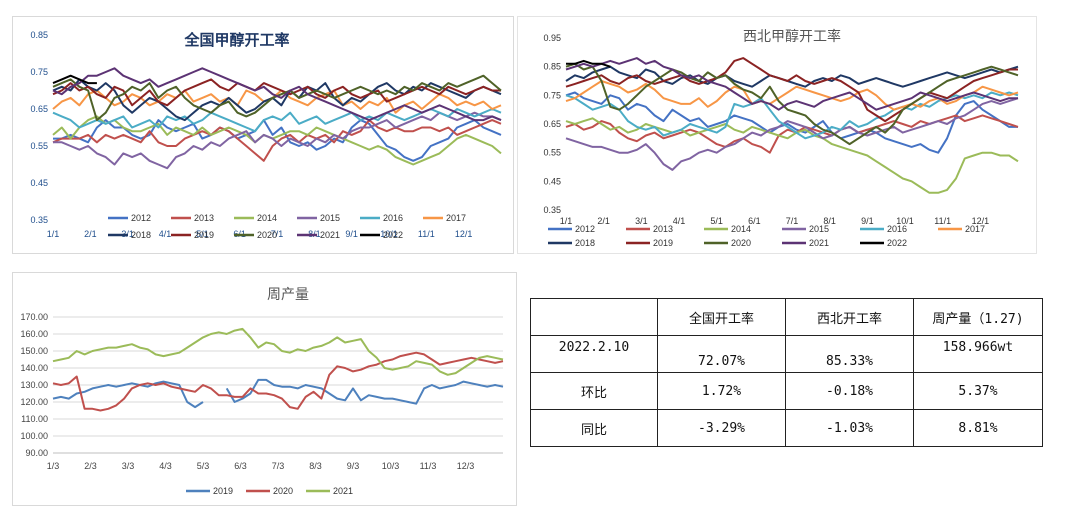  What do you see at coordinates (165, 466) in the screenshot?
I see `x-tick-label: 4/3` at bounding box center [165, 466].